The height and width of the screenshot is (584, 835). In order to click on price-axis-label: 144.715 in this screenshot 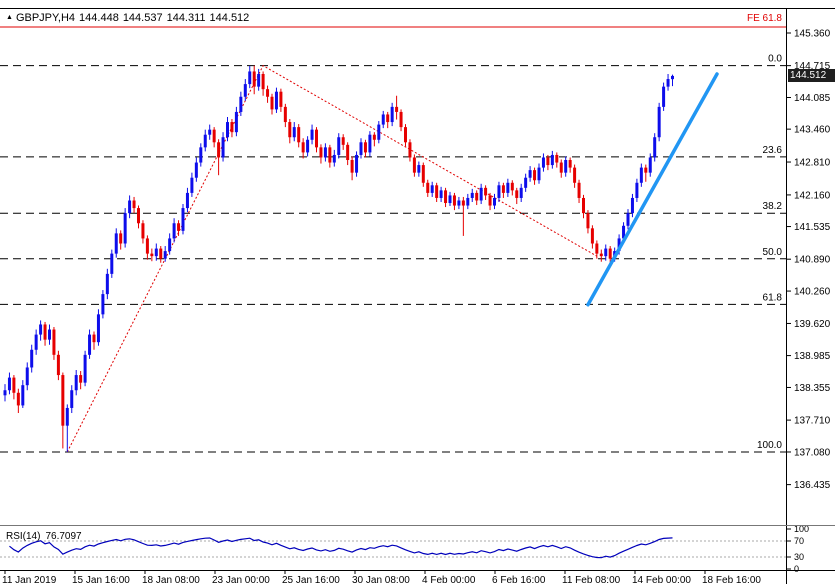, I will do `click(812, 66)`.